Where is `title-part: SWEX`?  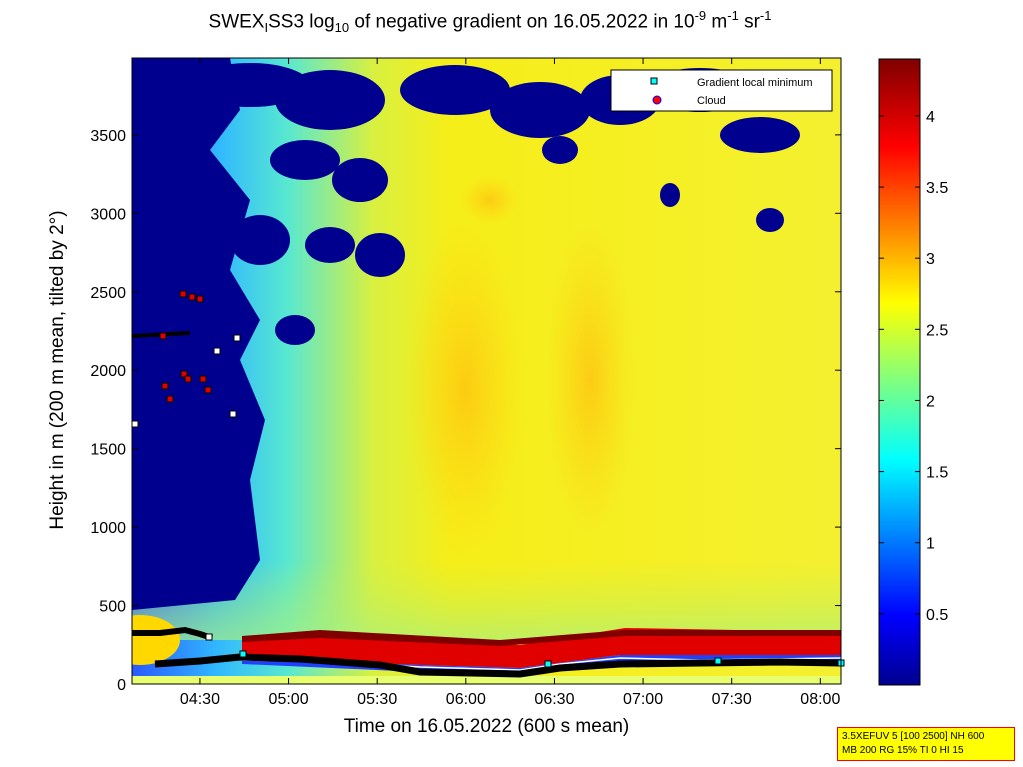
title-part: SWEX is located at coordinates (236, 22).